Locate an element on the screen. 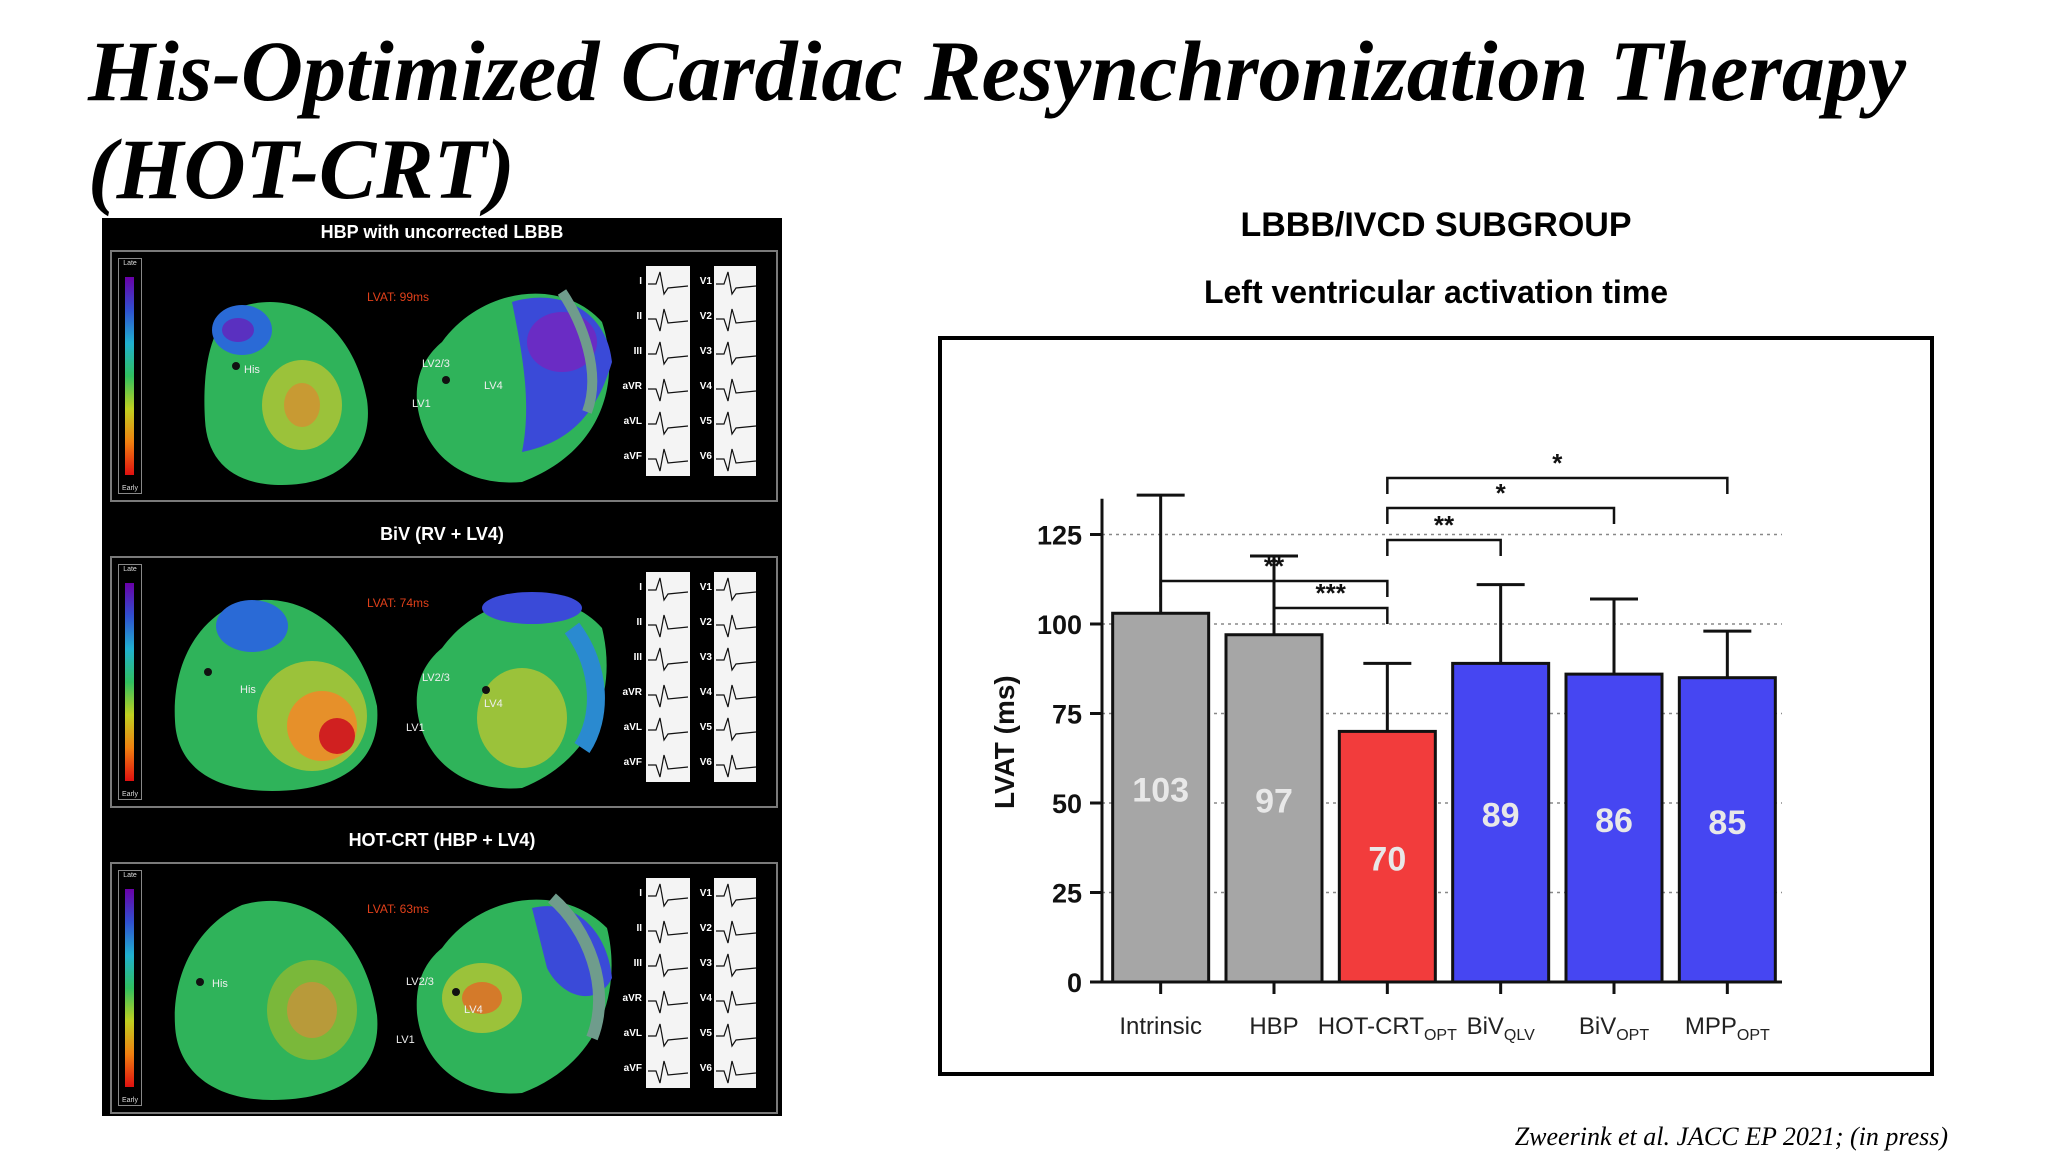  lvat-label: LVAT: 74ms is located at coordinates (398, 603).